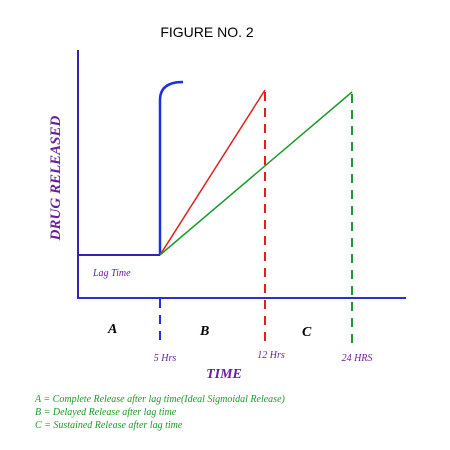 This screenshot has height=450, width=450. I want to click on region-label: B, so click(204, 331).